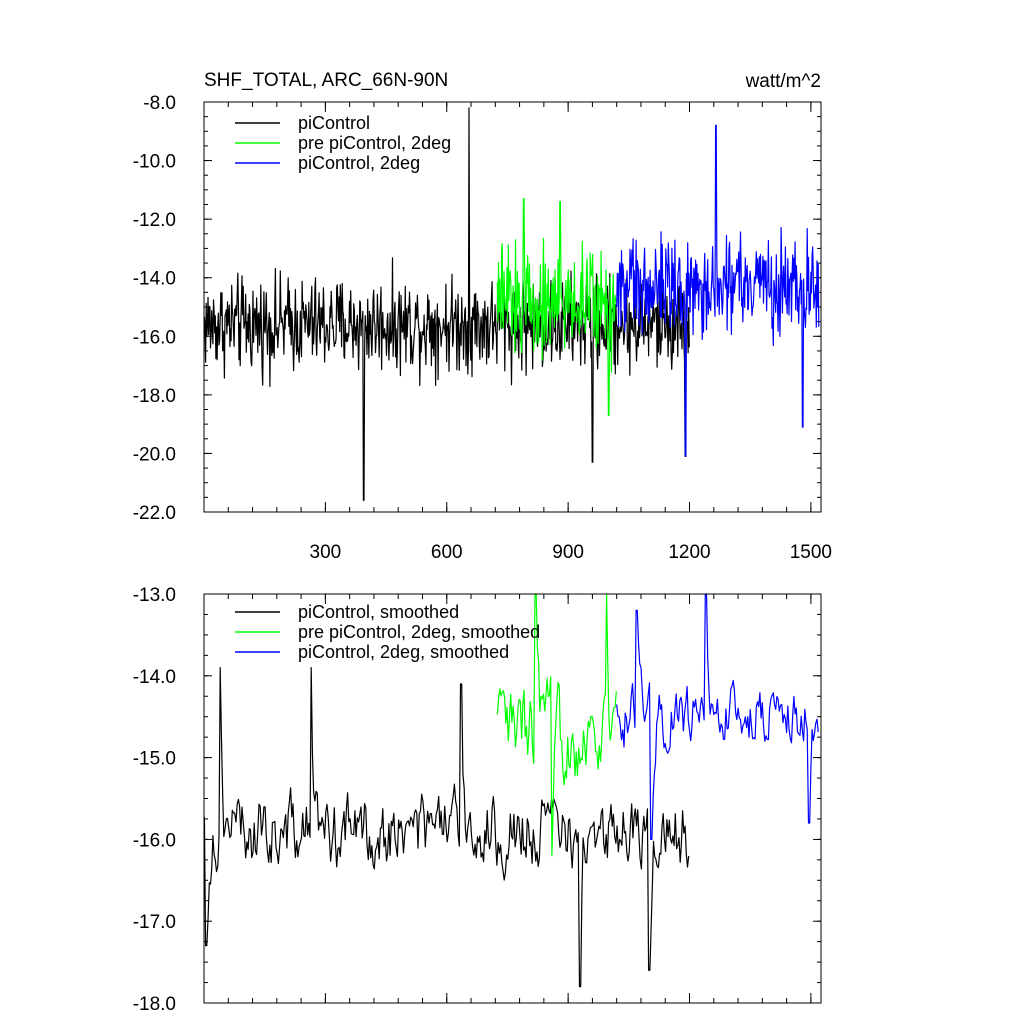 Image resolution: width=1024 pixels, height=1024 pixels. Describe the element at coordinates (419, 632) in the screenshot. I see `legend-label: pre piControl, 2deg, smoothed` at that location.